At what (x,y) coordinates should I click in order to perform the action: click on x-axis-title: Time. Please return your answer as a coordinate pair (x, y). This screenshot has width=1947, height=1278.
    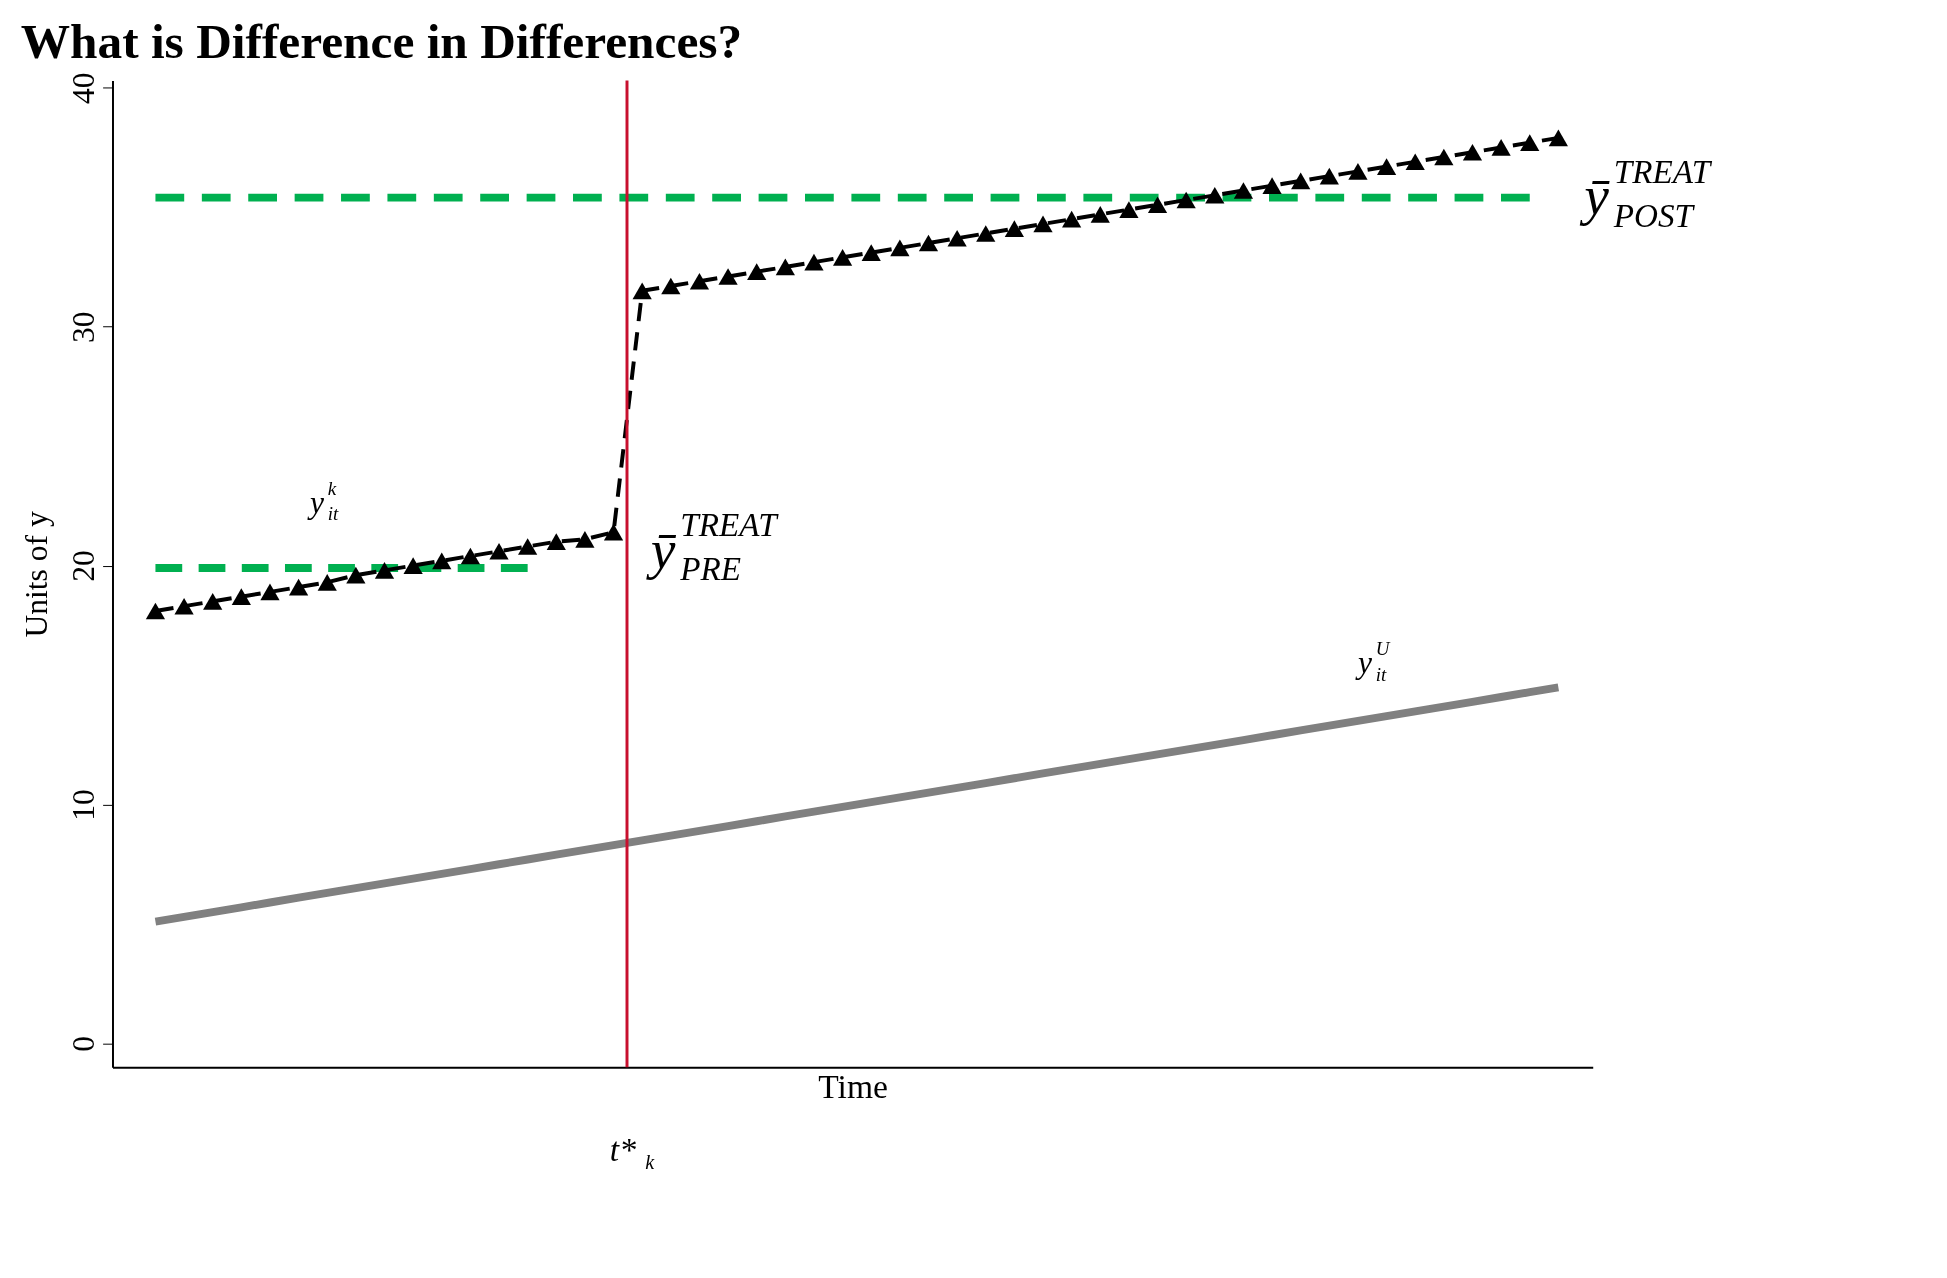
    Looking at the image, I should click on (853, 1087).